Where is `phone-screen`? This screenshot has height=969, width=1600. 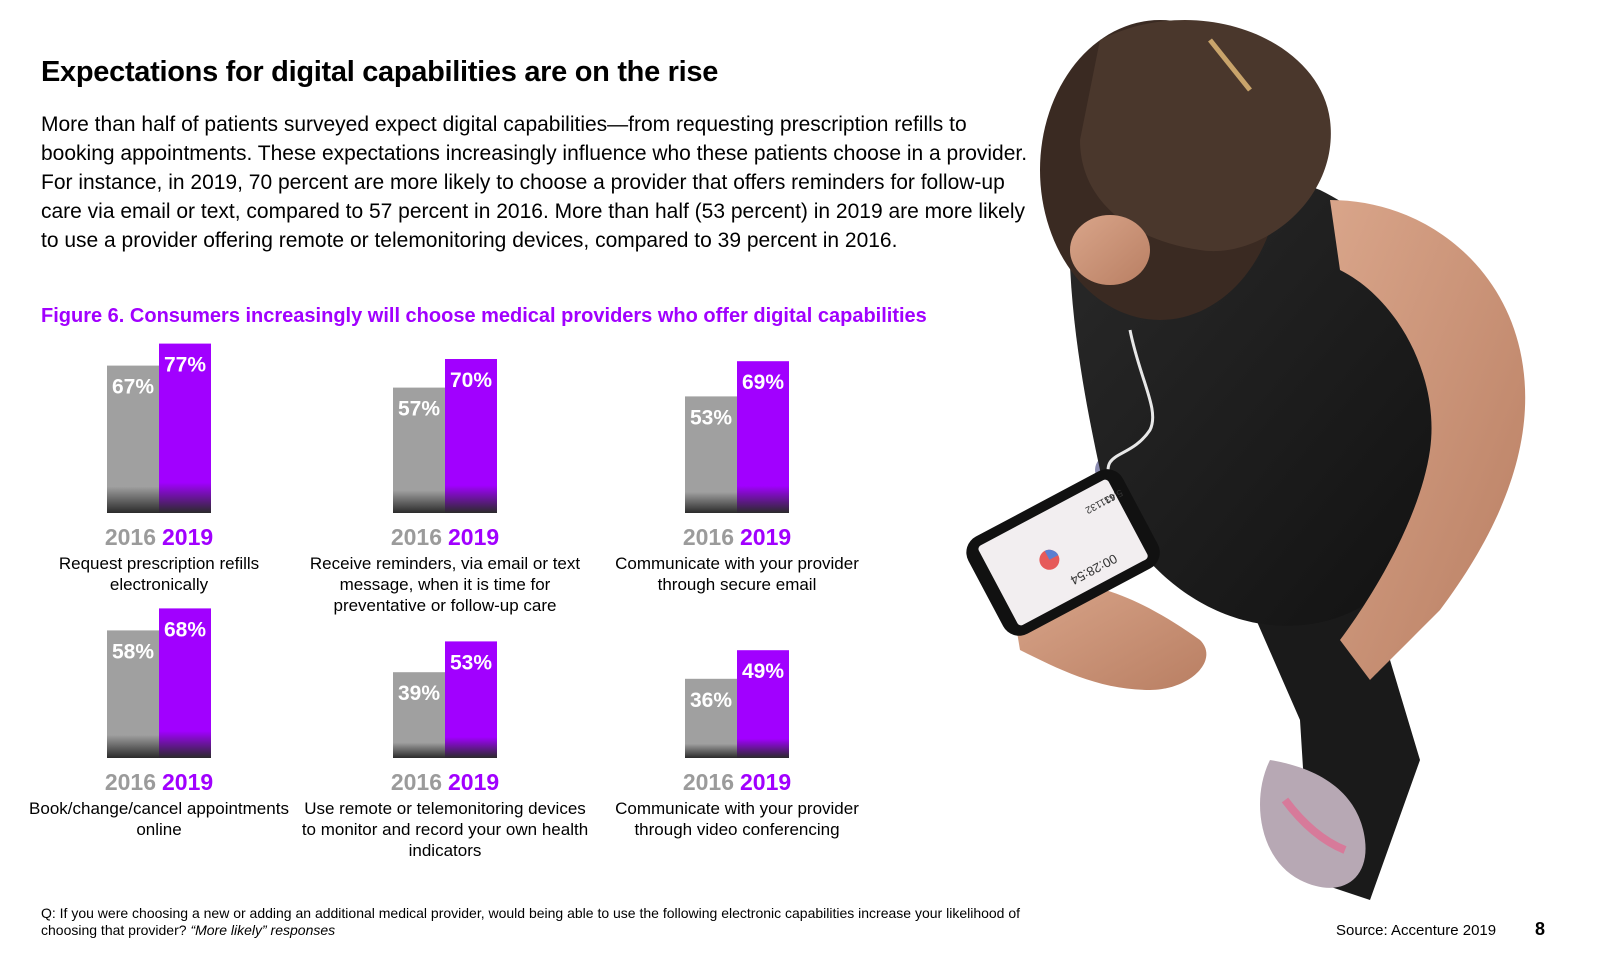
phone-screen is located at coordinates (1063, 552).